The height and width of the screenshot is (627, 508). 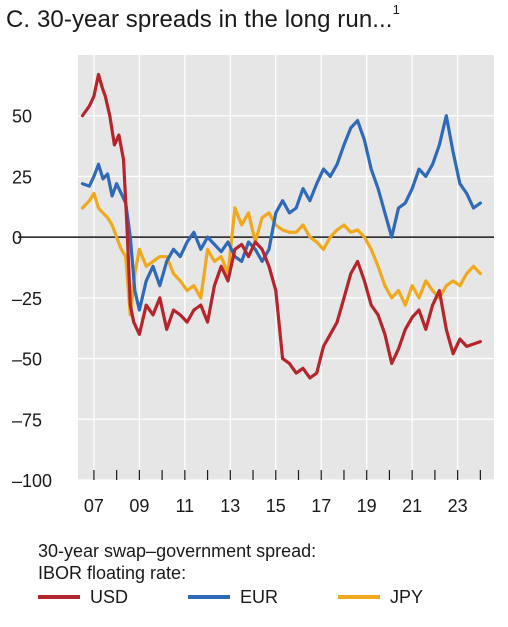 What do you see at coordinates (396, 9) in the screenshot?
I see `title-footnote: 1` at bounding box center [396, 9].